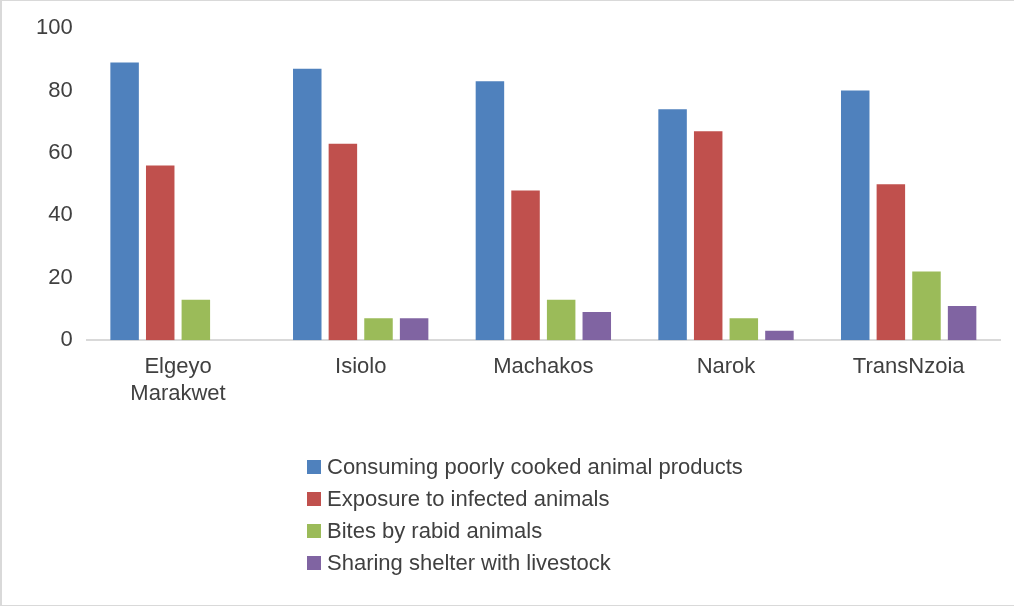 The height and width of the screenshot is (606, 1014). Describe the element at coordinates (435, 531) in the screenshot. I see `legend-label: Bites by rabid animals` at that location.